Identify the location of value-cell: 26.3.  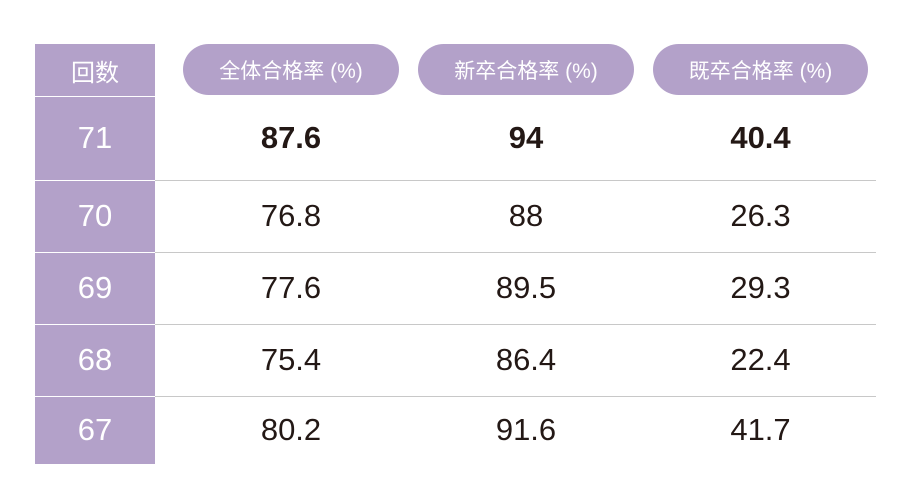
(760, 215).